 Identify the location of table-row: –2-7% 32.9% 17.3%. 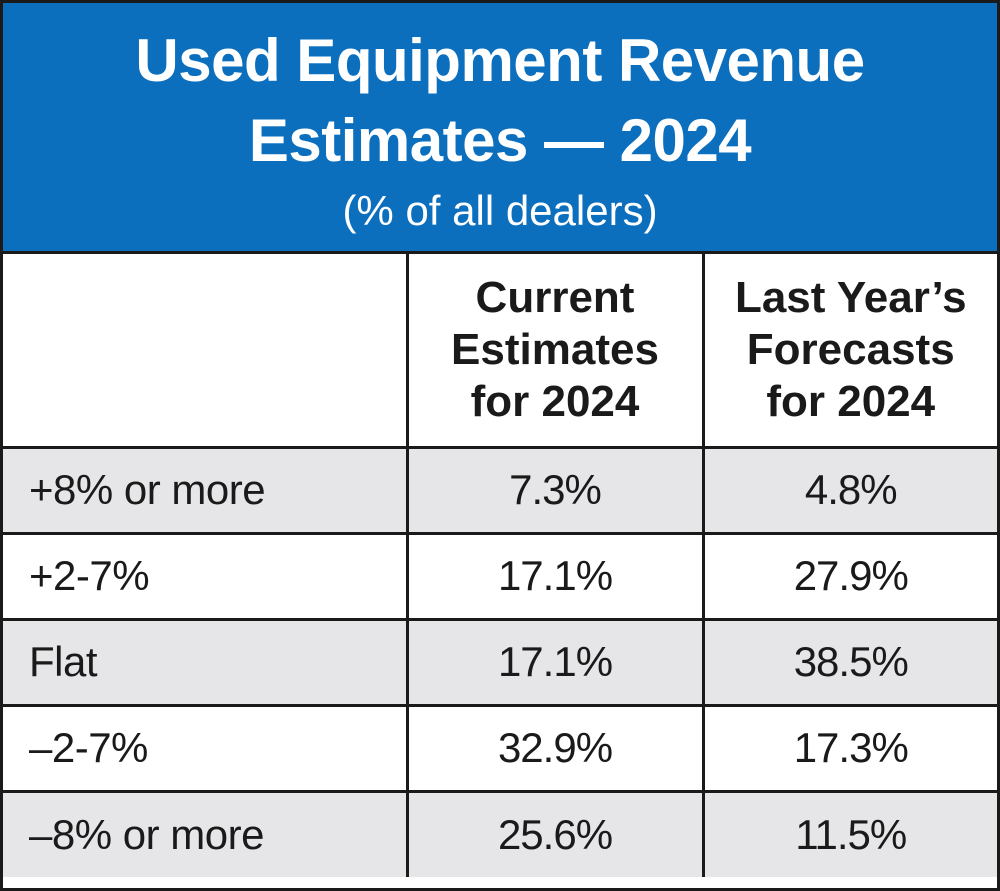
(500, 748).